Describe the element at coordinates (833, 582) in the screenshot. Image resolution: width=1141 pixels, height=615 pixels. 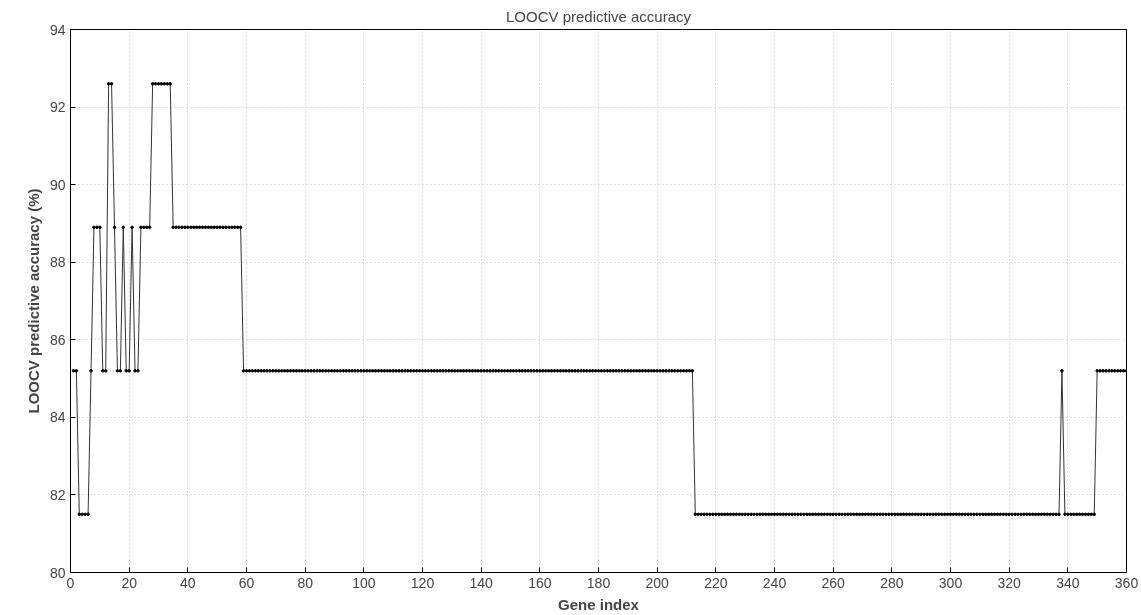
I see `x-tick-label: 260` at that location.